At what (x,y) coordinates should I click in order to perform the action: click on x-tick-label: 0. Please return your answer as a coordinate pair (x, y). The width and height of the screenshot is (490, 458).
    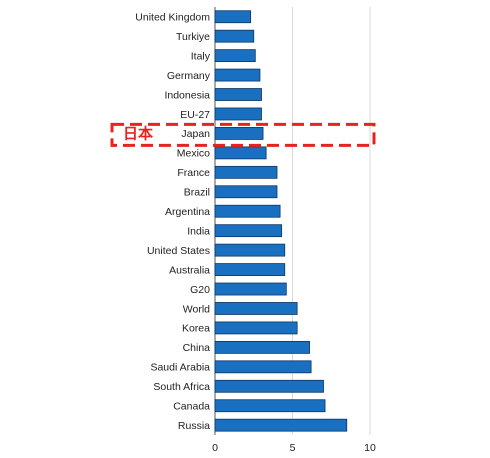
    Looking at the image, I should click on (215, 448).